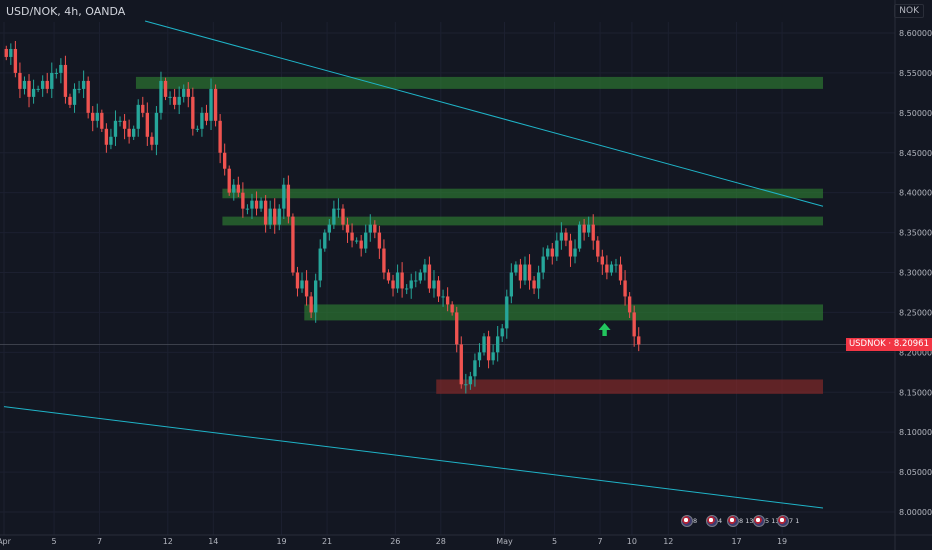  Describe the element at coordinates (915, 153) in the screenshot. I see `y-tick-label: 8.45000` at that location.